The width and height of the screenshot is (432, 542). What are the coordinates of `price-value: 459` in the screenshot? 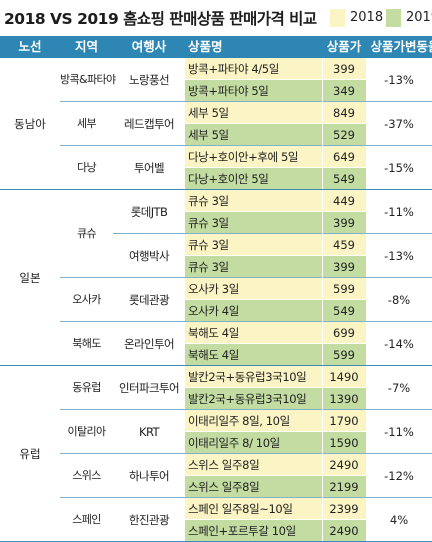 It's located at (344, 245).